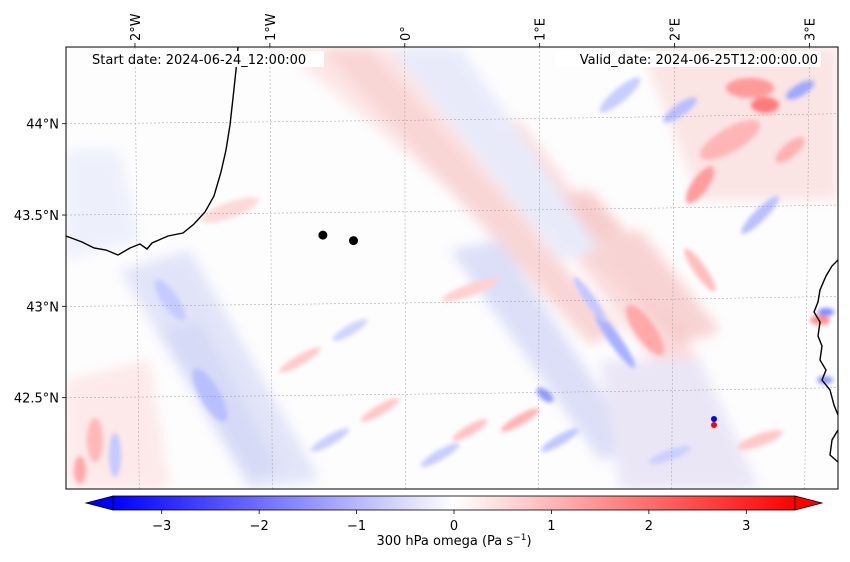 Image resolution: width=850 pixels, height=562 pixels. What do you see at coordinates (454, 503) in the screenshot?
I see `colorbar-gradient` at bounding box center [454, 503].